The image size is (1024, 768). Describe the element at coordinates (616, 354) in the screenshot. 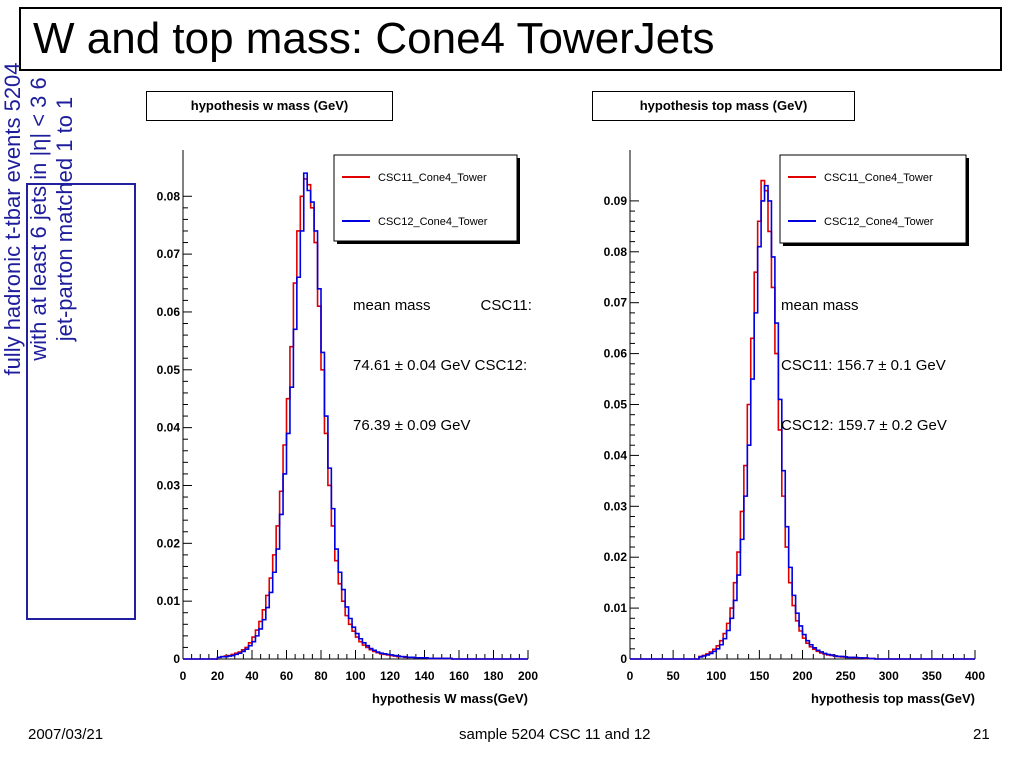

I see `chart1-y-tick-label: 0.06` at that location.